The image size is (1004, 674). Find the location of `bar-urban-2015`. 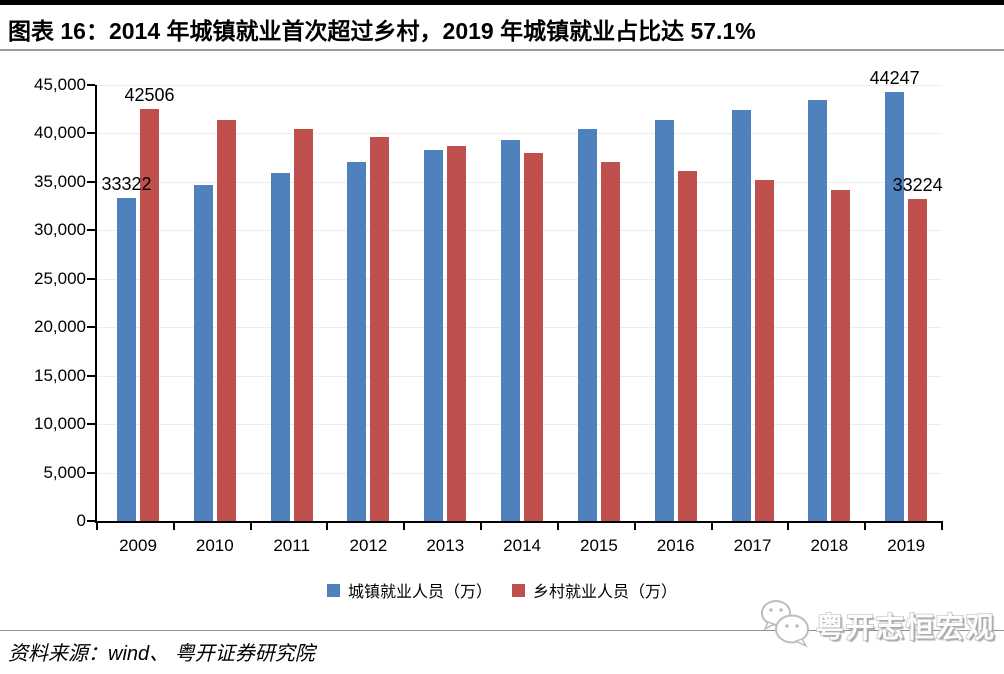

bar-urban-2015 is located at coordinates (587, 325).